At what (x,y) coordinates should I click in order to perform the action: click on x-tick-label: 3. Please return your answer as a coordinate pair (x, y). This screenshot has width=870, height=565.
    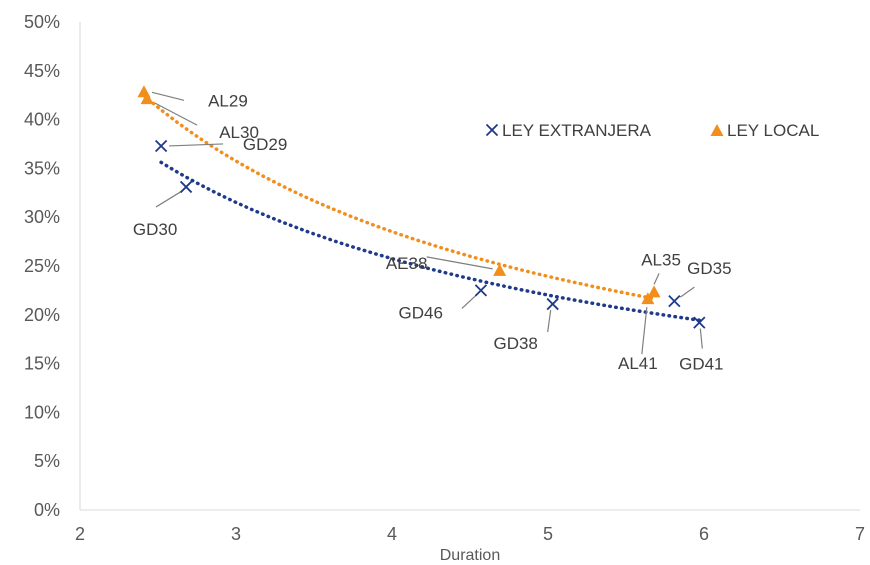
    Looking at the image, I should click on (236, 534).